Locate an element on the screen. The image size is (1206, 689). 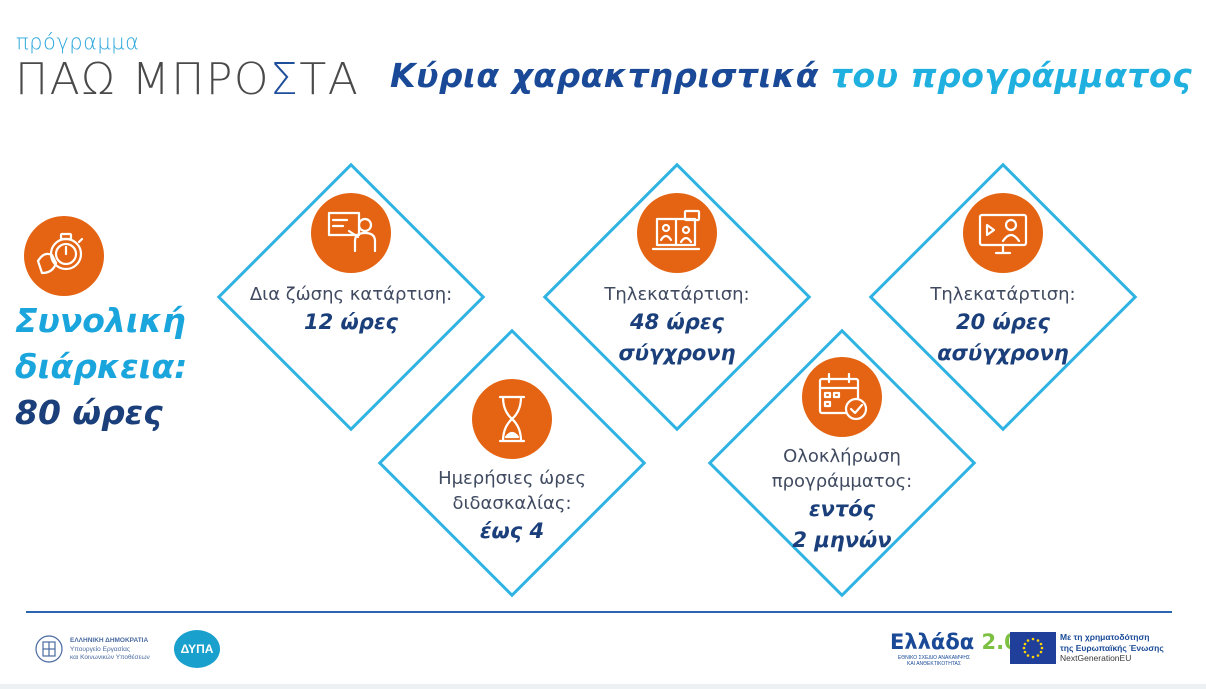
card-completion: Ολοκλήρωση προγράμματος: εντός 2 μηνών is located at coordinates (842, 456).